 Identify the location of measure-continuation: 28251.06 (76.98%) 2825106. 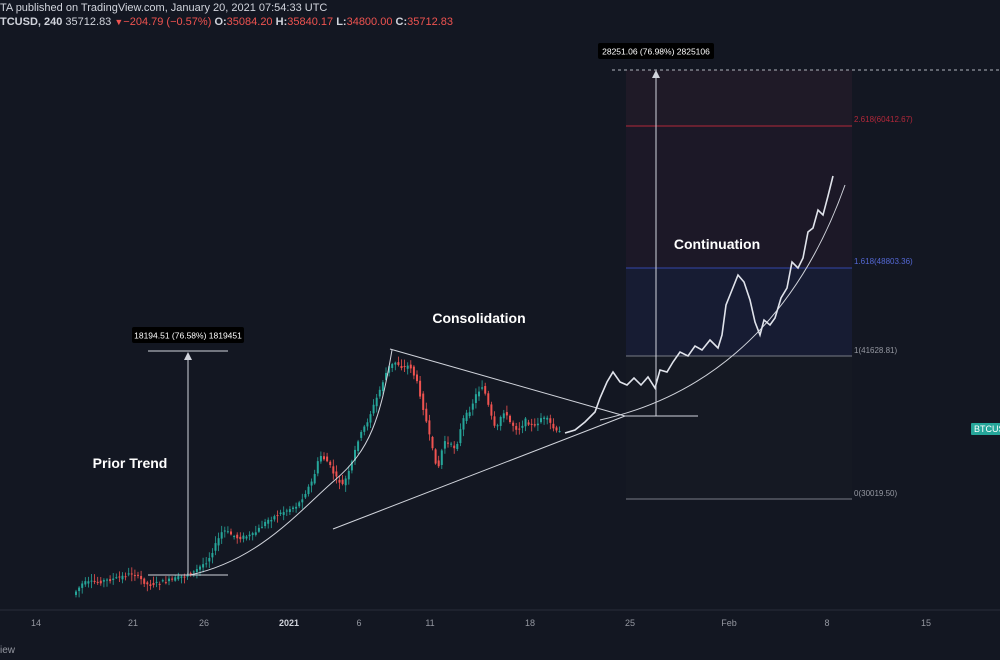
(656, 229).